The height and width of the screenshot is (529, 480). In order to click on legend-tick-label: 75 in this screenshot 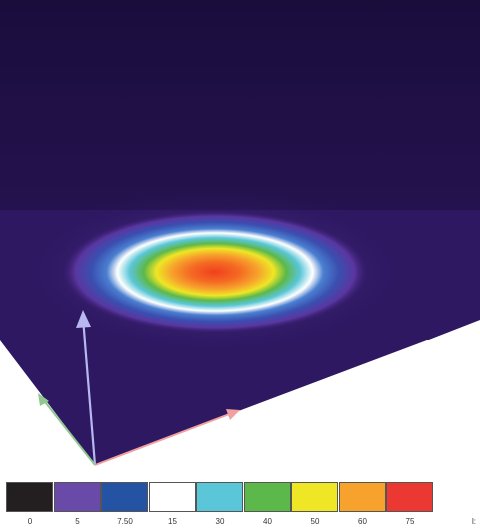, I will do `click(410, 521)`.